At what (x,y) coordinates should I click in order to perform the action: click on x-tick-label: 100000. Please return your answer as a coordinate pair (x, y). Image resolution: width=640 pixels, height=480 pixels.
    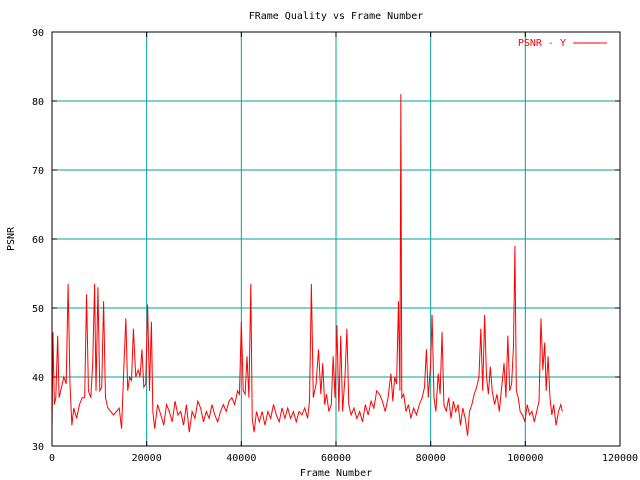
    Looking at the image, I should click on (525, 458).